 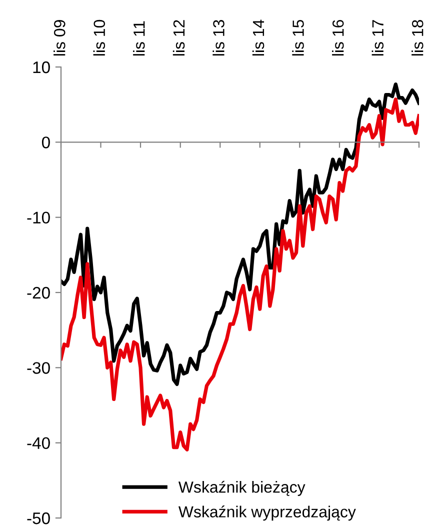 I want to click on x-tick-label: lis 17, so click(x=378, y=38).